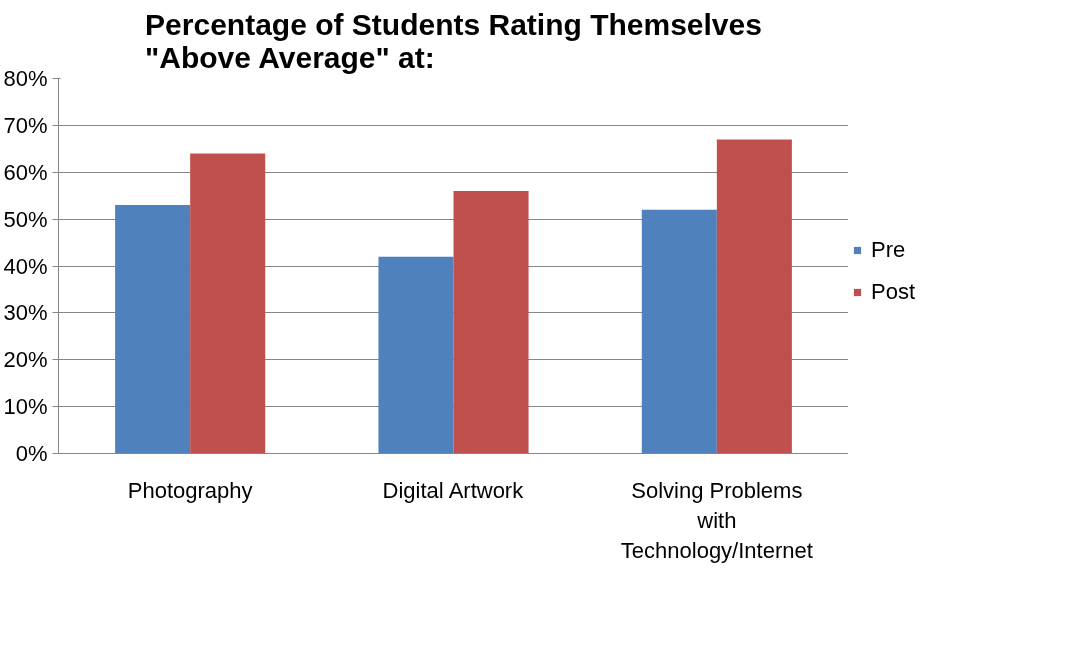 The width and height of the screenshot is (1066, 669). What do you see at coordinates (25, 78) in the screenshot?
I see `y-tick-label: 80%` at bounding box center [25, 78].